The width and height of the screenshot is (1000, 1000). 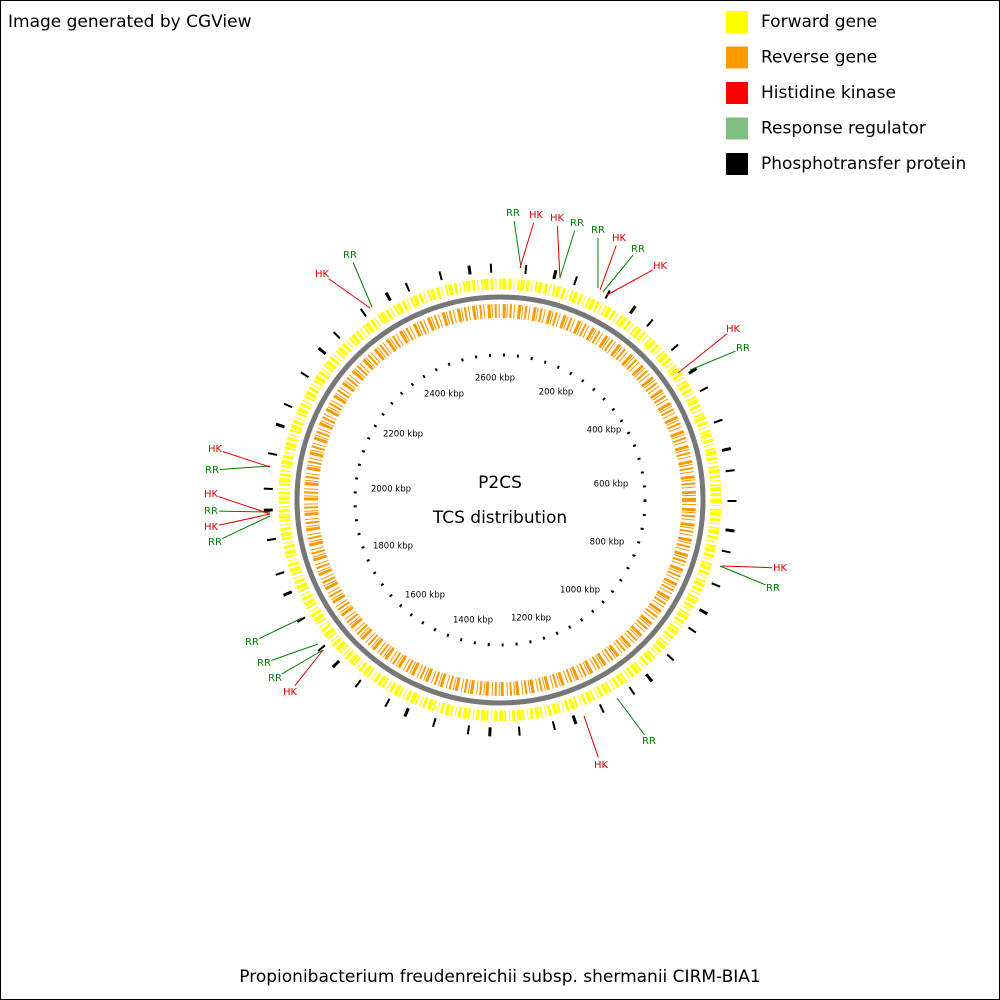 I want to click on ruler, so click(x=500, y=500).